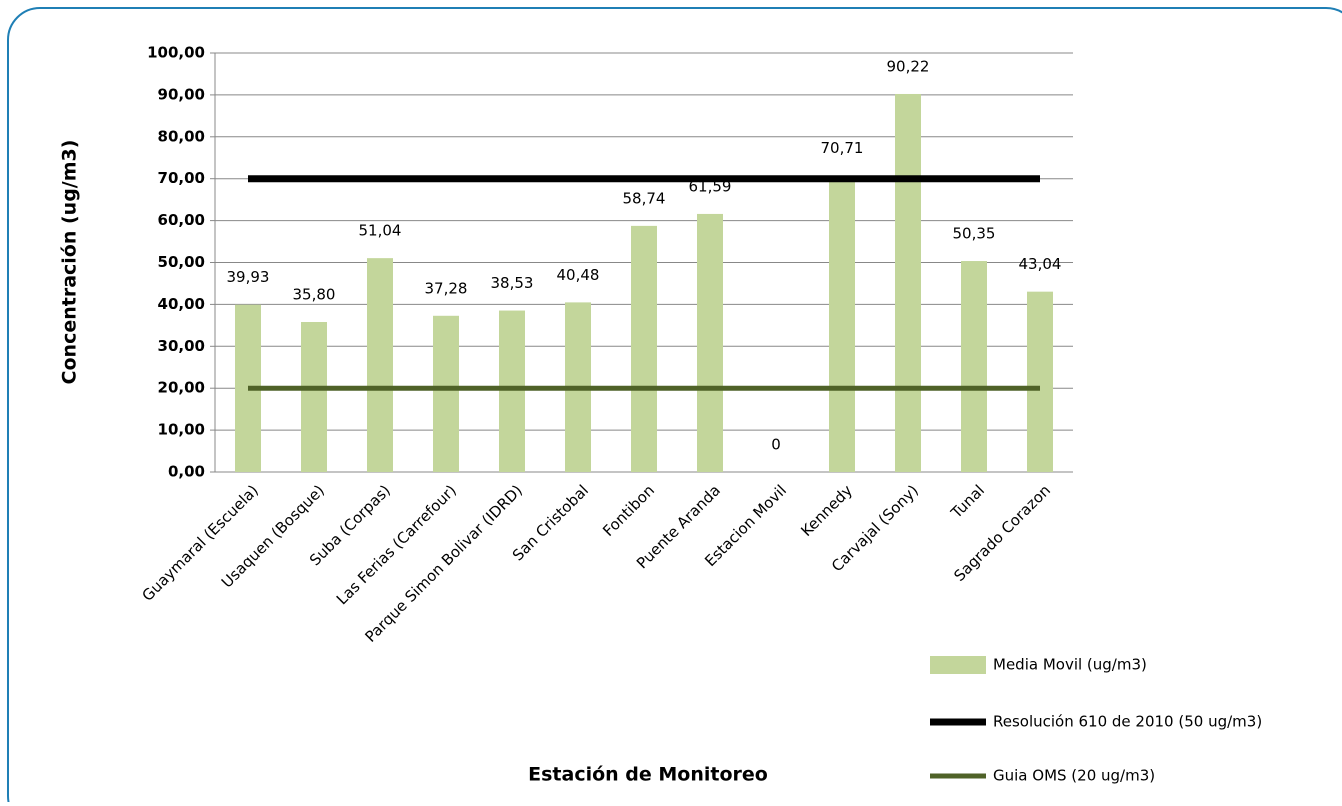 Image resolution: width=1342 pixels, height=806 pixels. Describe the element at coordinates (1127, 722) in the screenshot. I see `legend-label: Resolución 610 de 2010 (50 ug/m3)` at that location.